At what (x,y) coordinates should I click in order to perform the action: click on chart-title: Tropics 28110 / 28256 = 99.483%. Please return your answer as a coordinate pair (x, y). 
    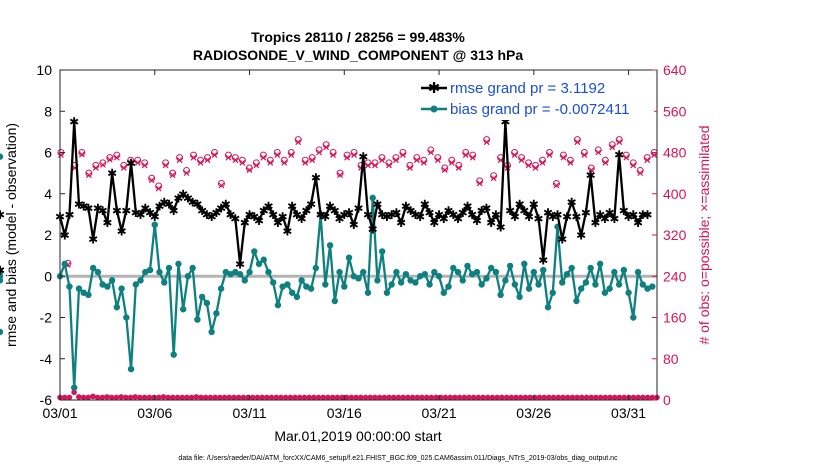
    Looking at the image, I should click on (358, 37).